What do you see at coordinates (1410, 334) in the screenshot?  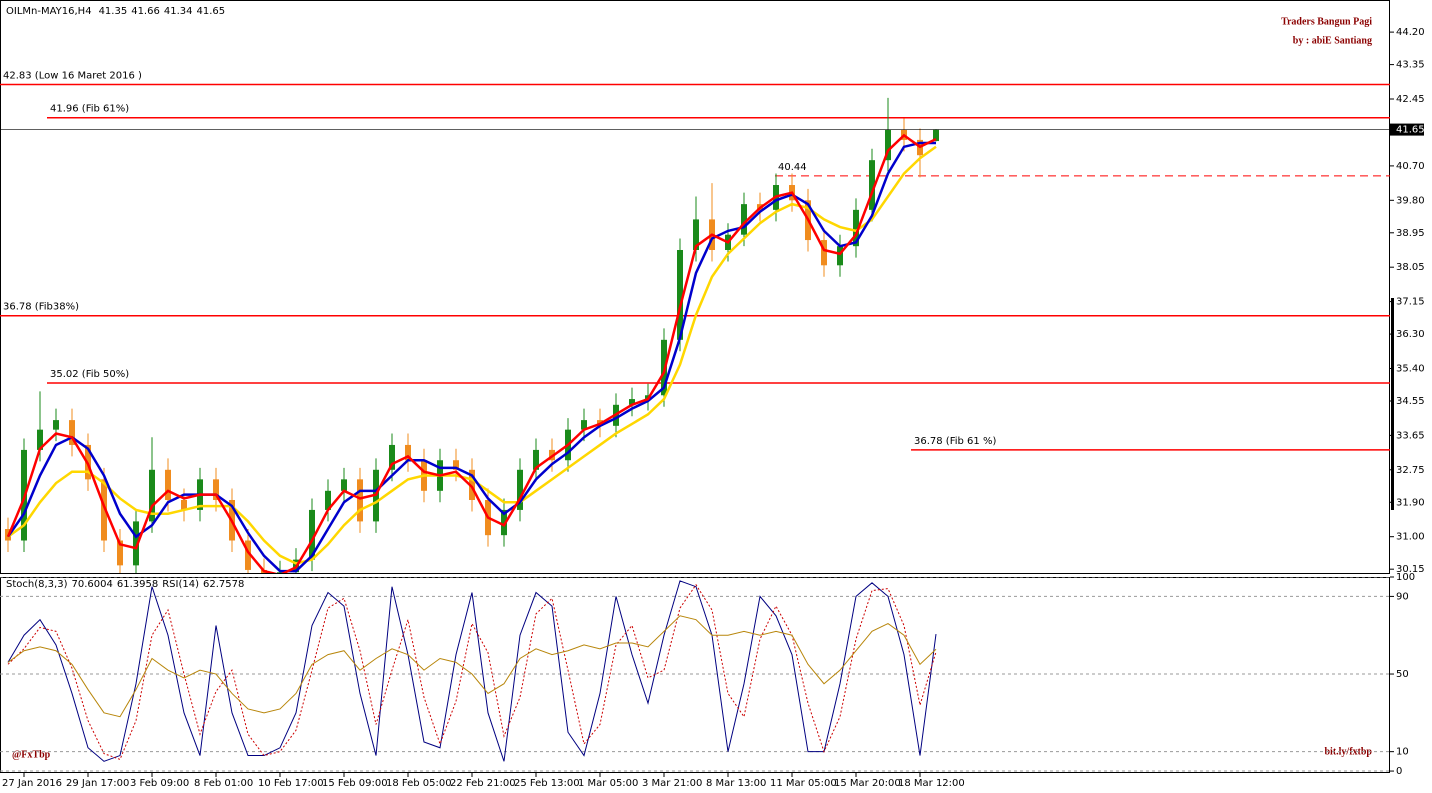 I see `y-tick-label: 36.30` at bounding box center [1410, 334].